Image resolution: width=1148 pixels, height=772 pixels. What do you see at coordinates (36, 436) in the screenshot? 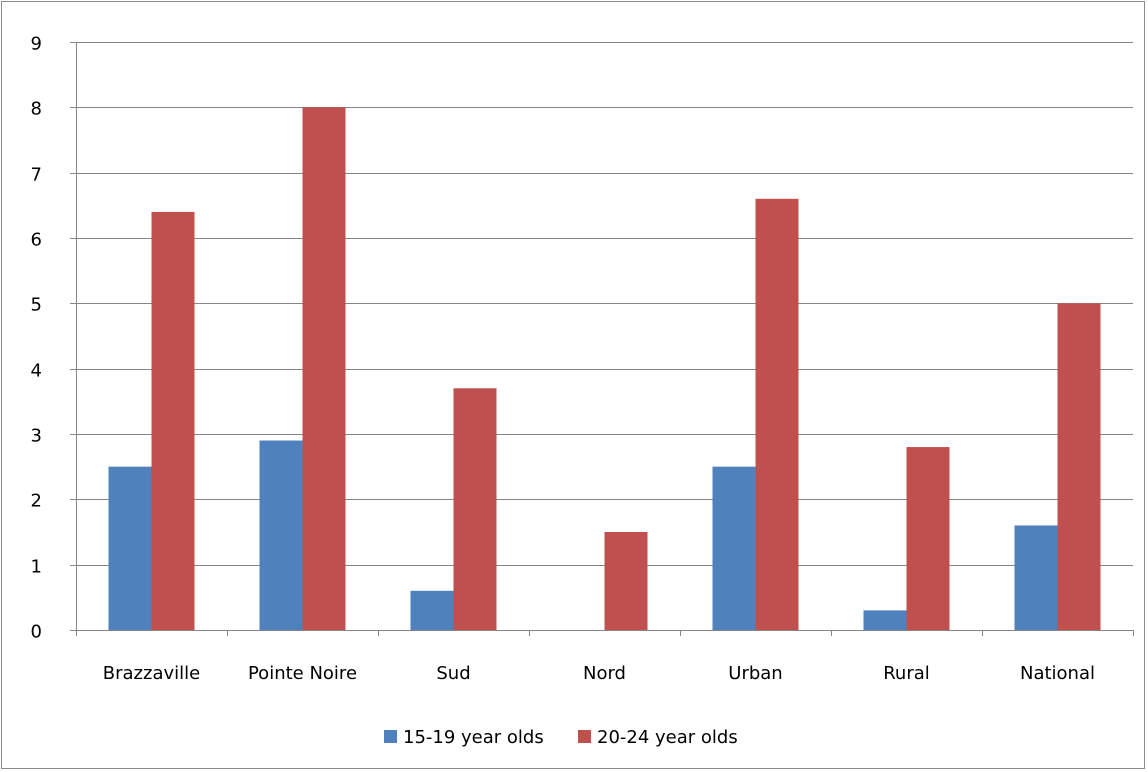
I see `y-tick-label: 3` at bounding box center [36, 436].